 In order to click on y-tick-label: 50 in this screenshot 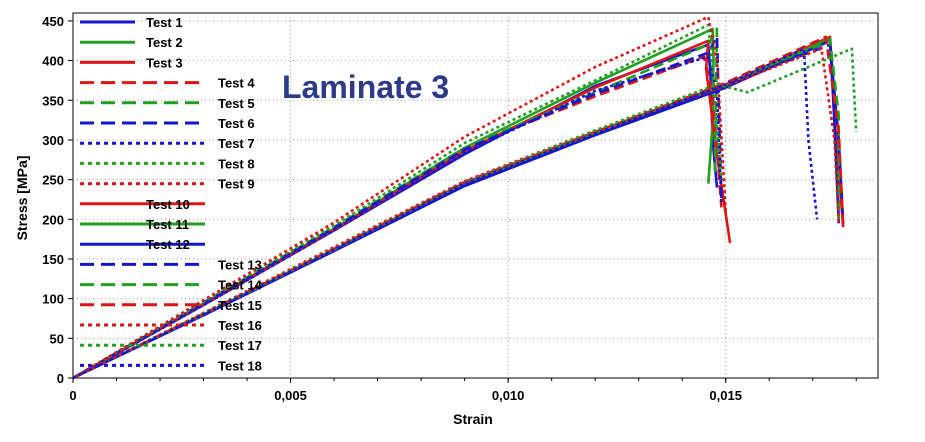, I will do `click(57, 338)`.